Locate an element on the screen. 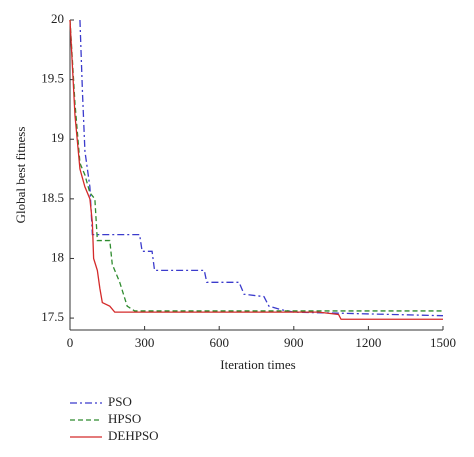 The width and height of the screenshot is (474, 457). y-tick-label: 18 is located at coordinates (57, 256).